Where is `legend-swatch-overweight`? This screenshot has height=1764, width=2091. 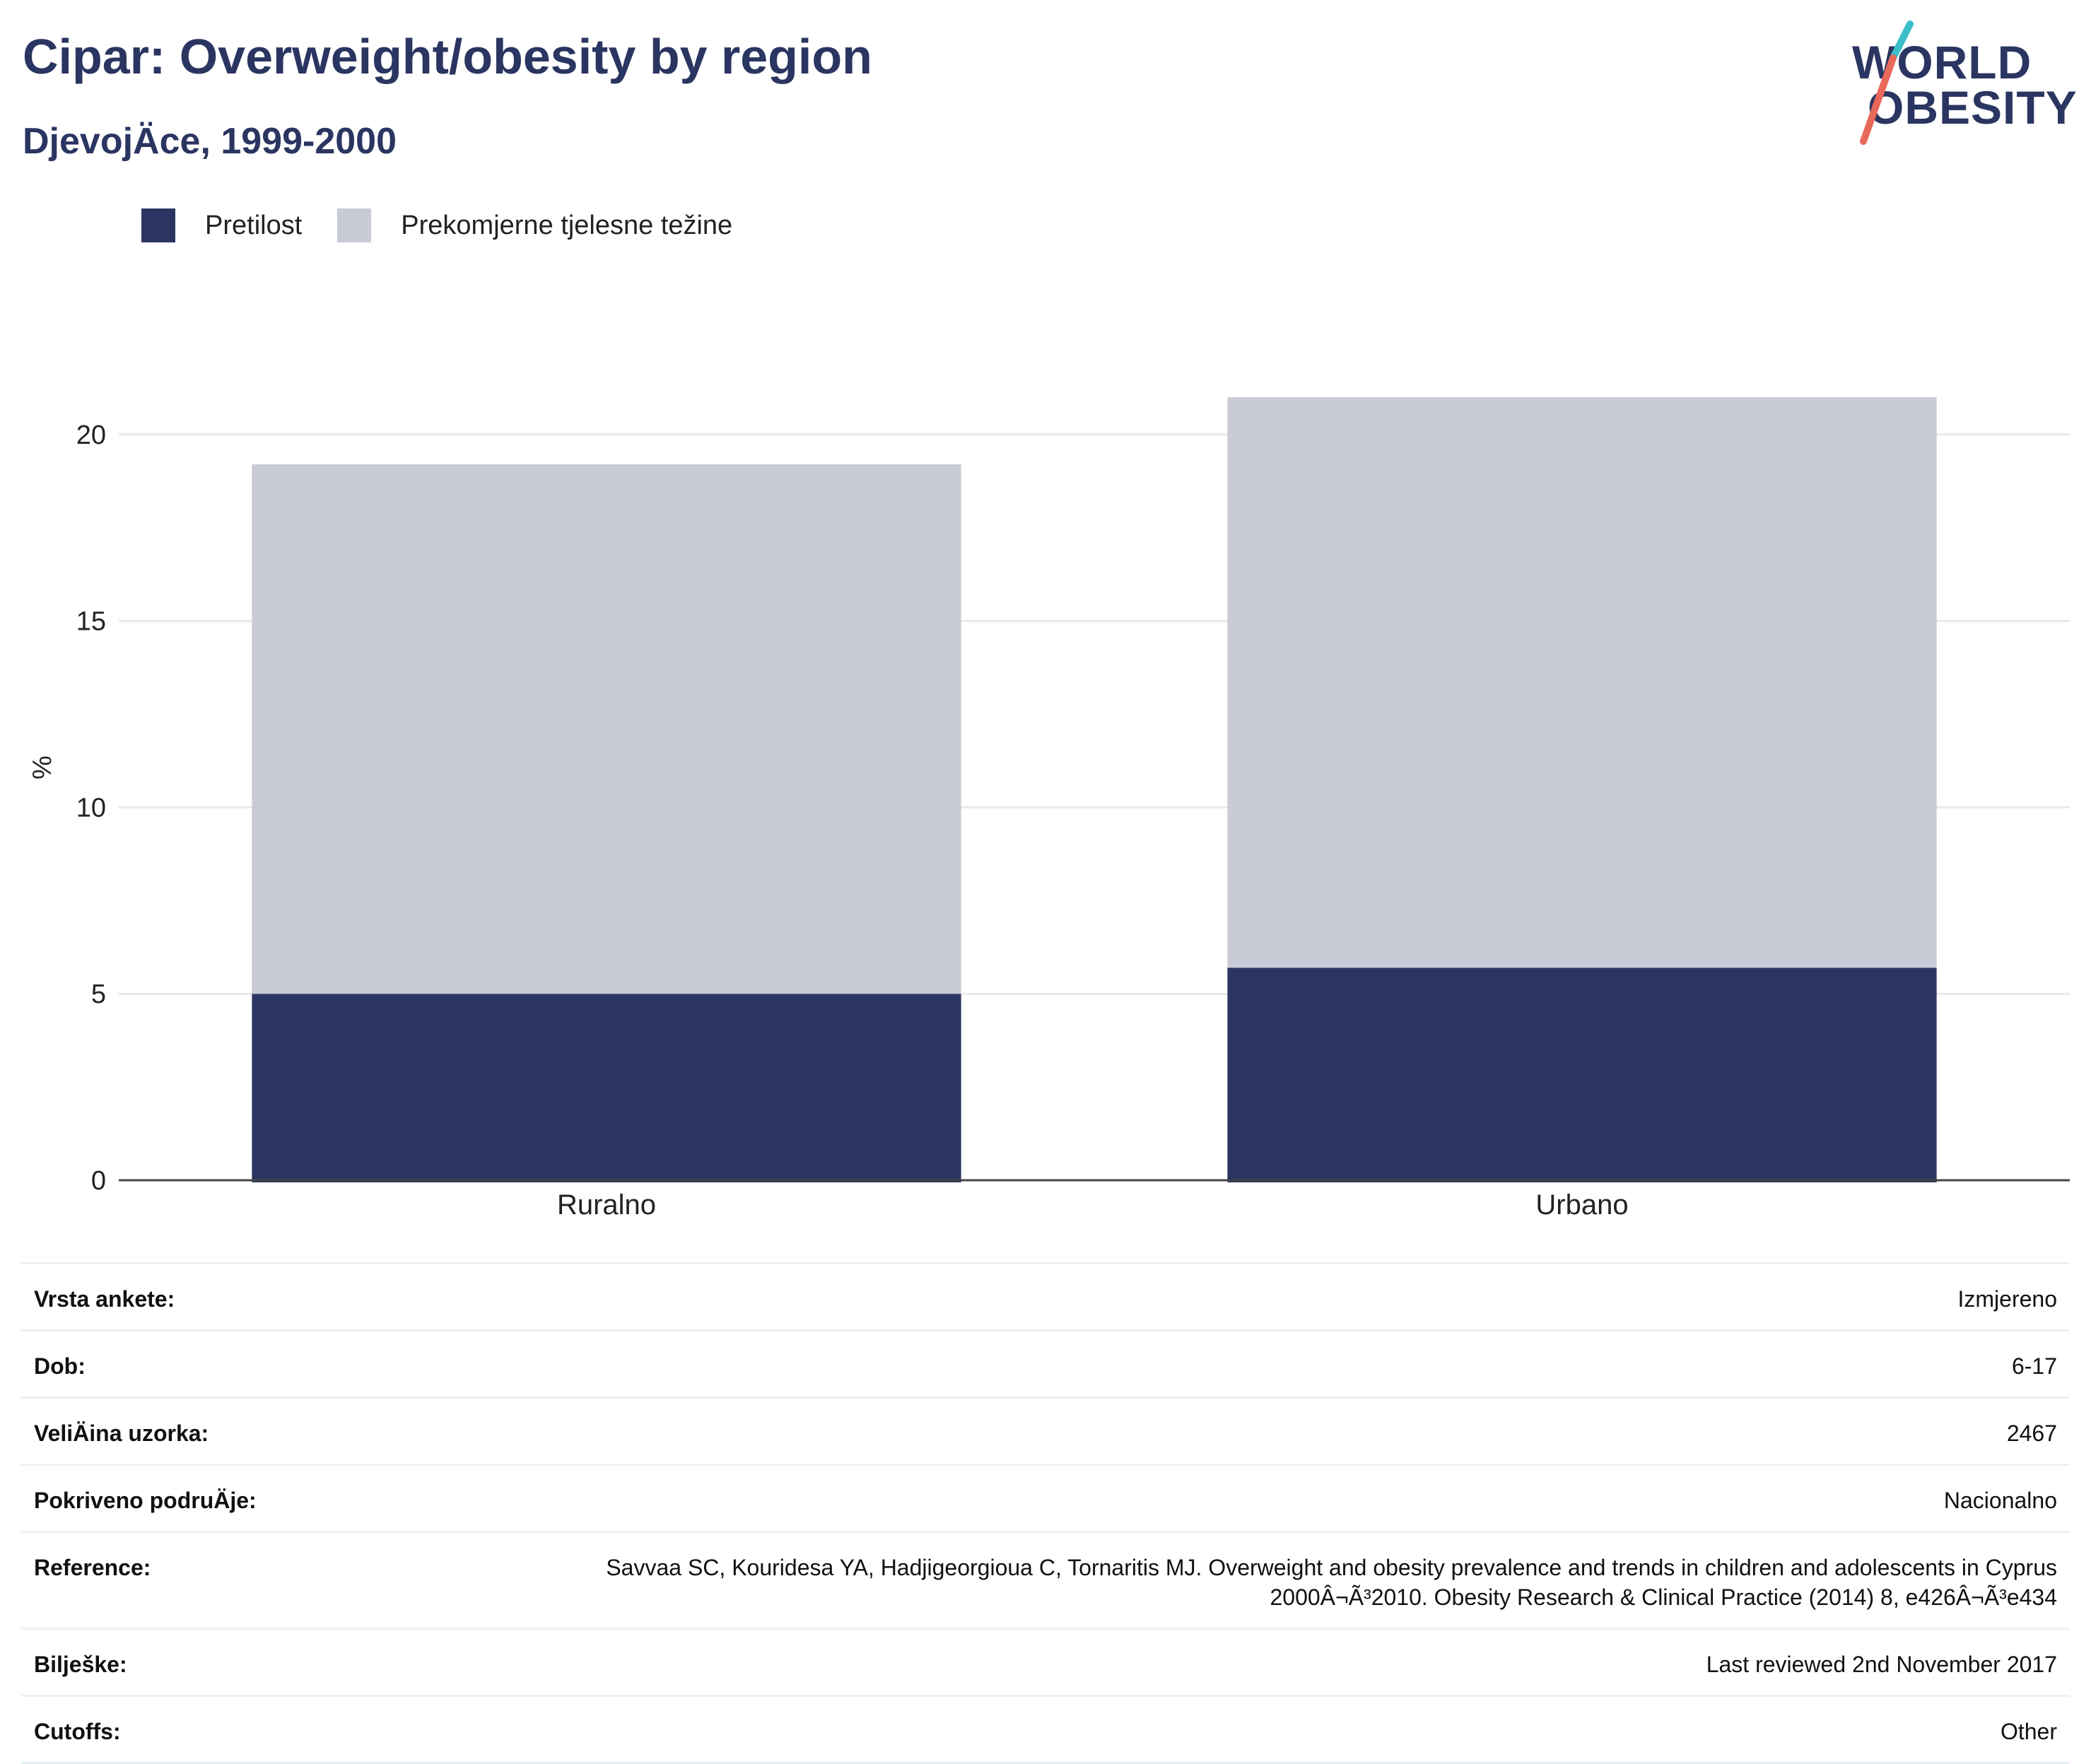 legend-swatch-overweight is located at coordinates (354, 225).